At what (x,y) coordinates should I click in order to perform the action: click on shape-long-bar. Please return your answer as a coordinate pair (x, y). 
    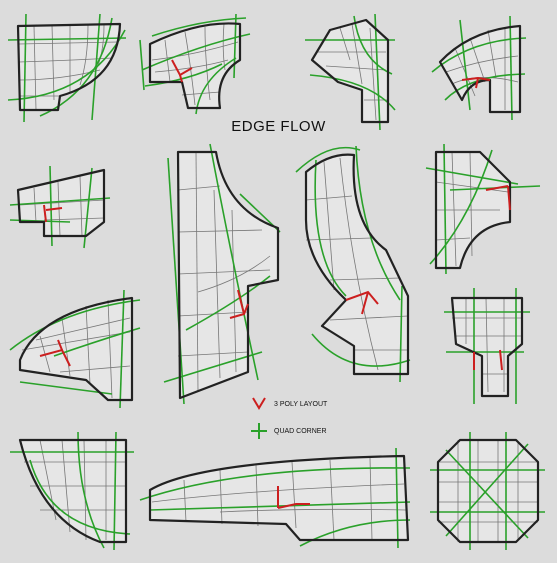
    Looking at the image, I should click on (275, 498).